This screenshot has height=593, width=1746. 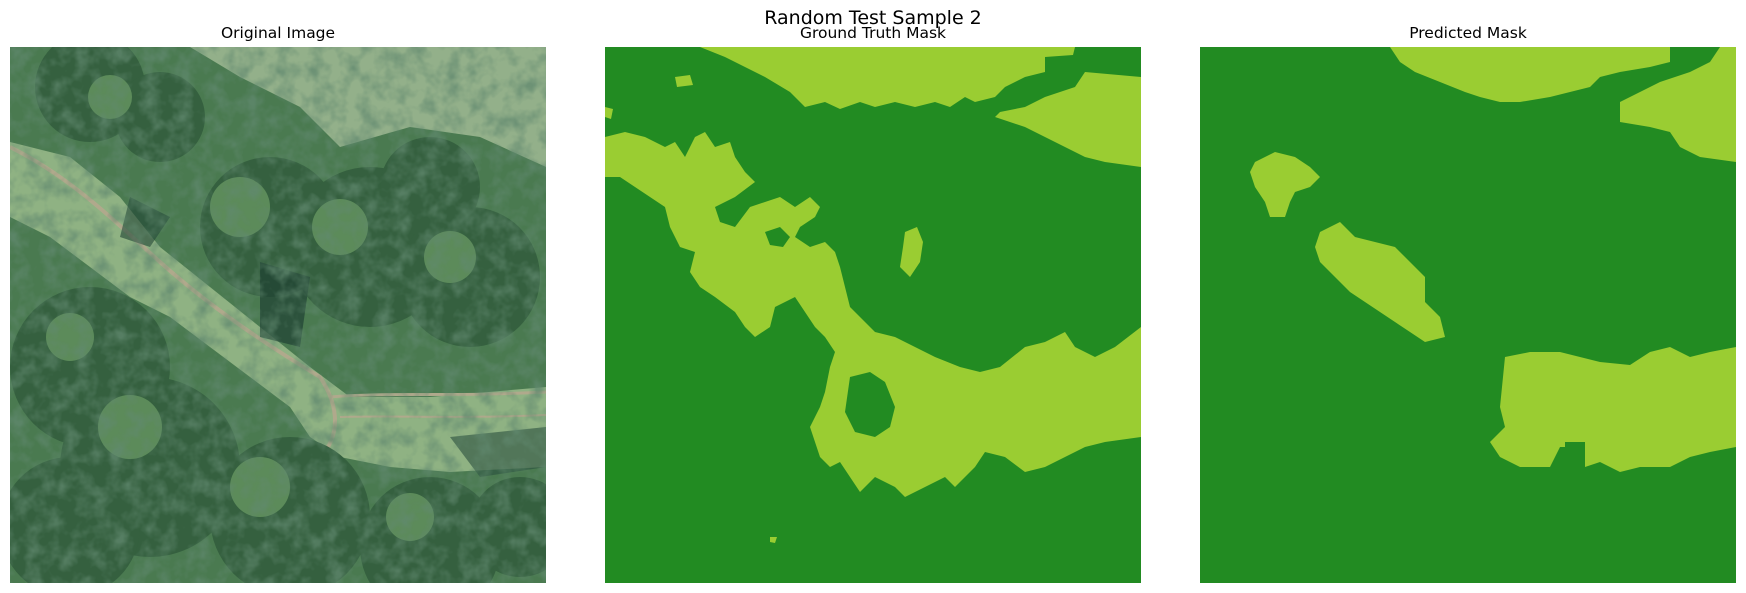 I want to click on panel-original-title: Original Image, so click(x=278, y=33).